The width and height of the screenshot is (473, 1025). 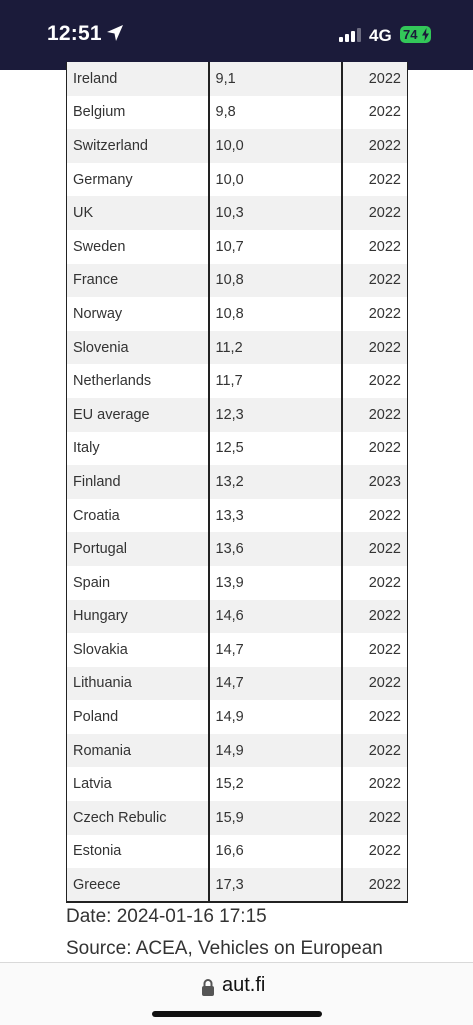 I want to click on table-row: Slovenia 11,2 2022, so click(x=237, y=347).